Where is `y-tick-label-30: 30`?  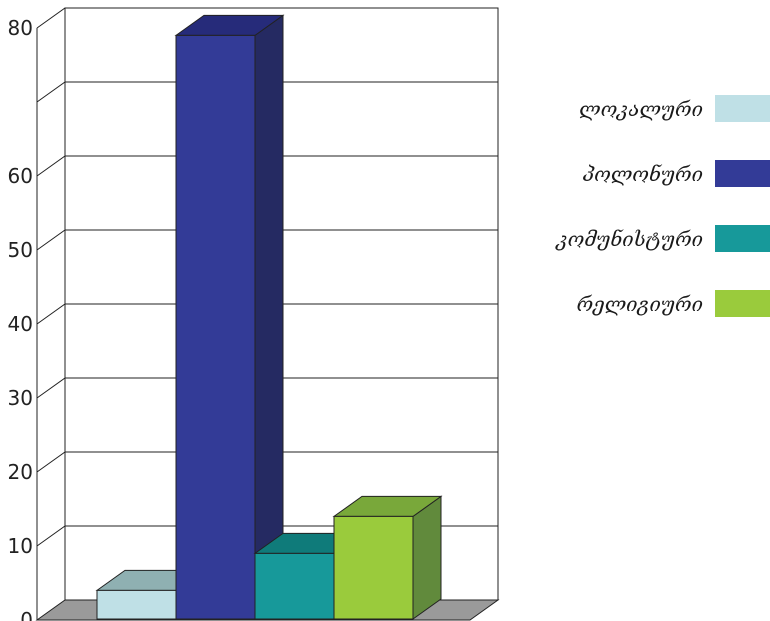 y-tick-label-30: 30 is located at coordinates (20, 398).